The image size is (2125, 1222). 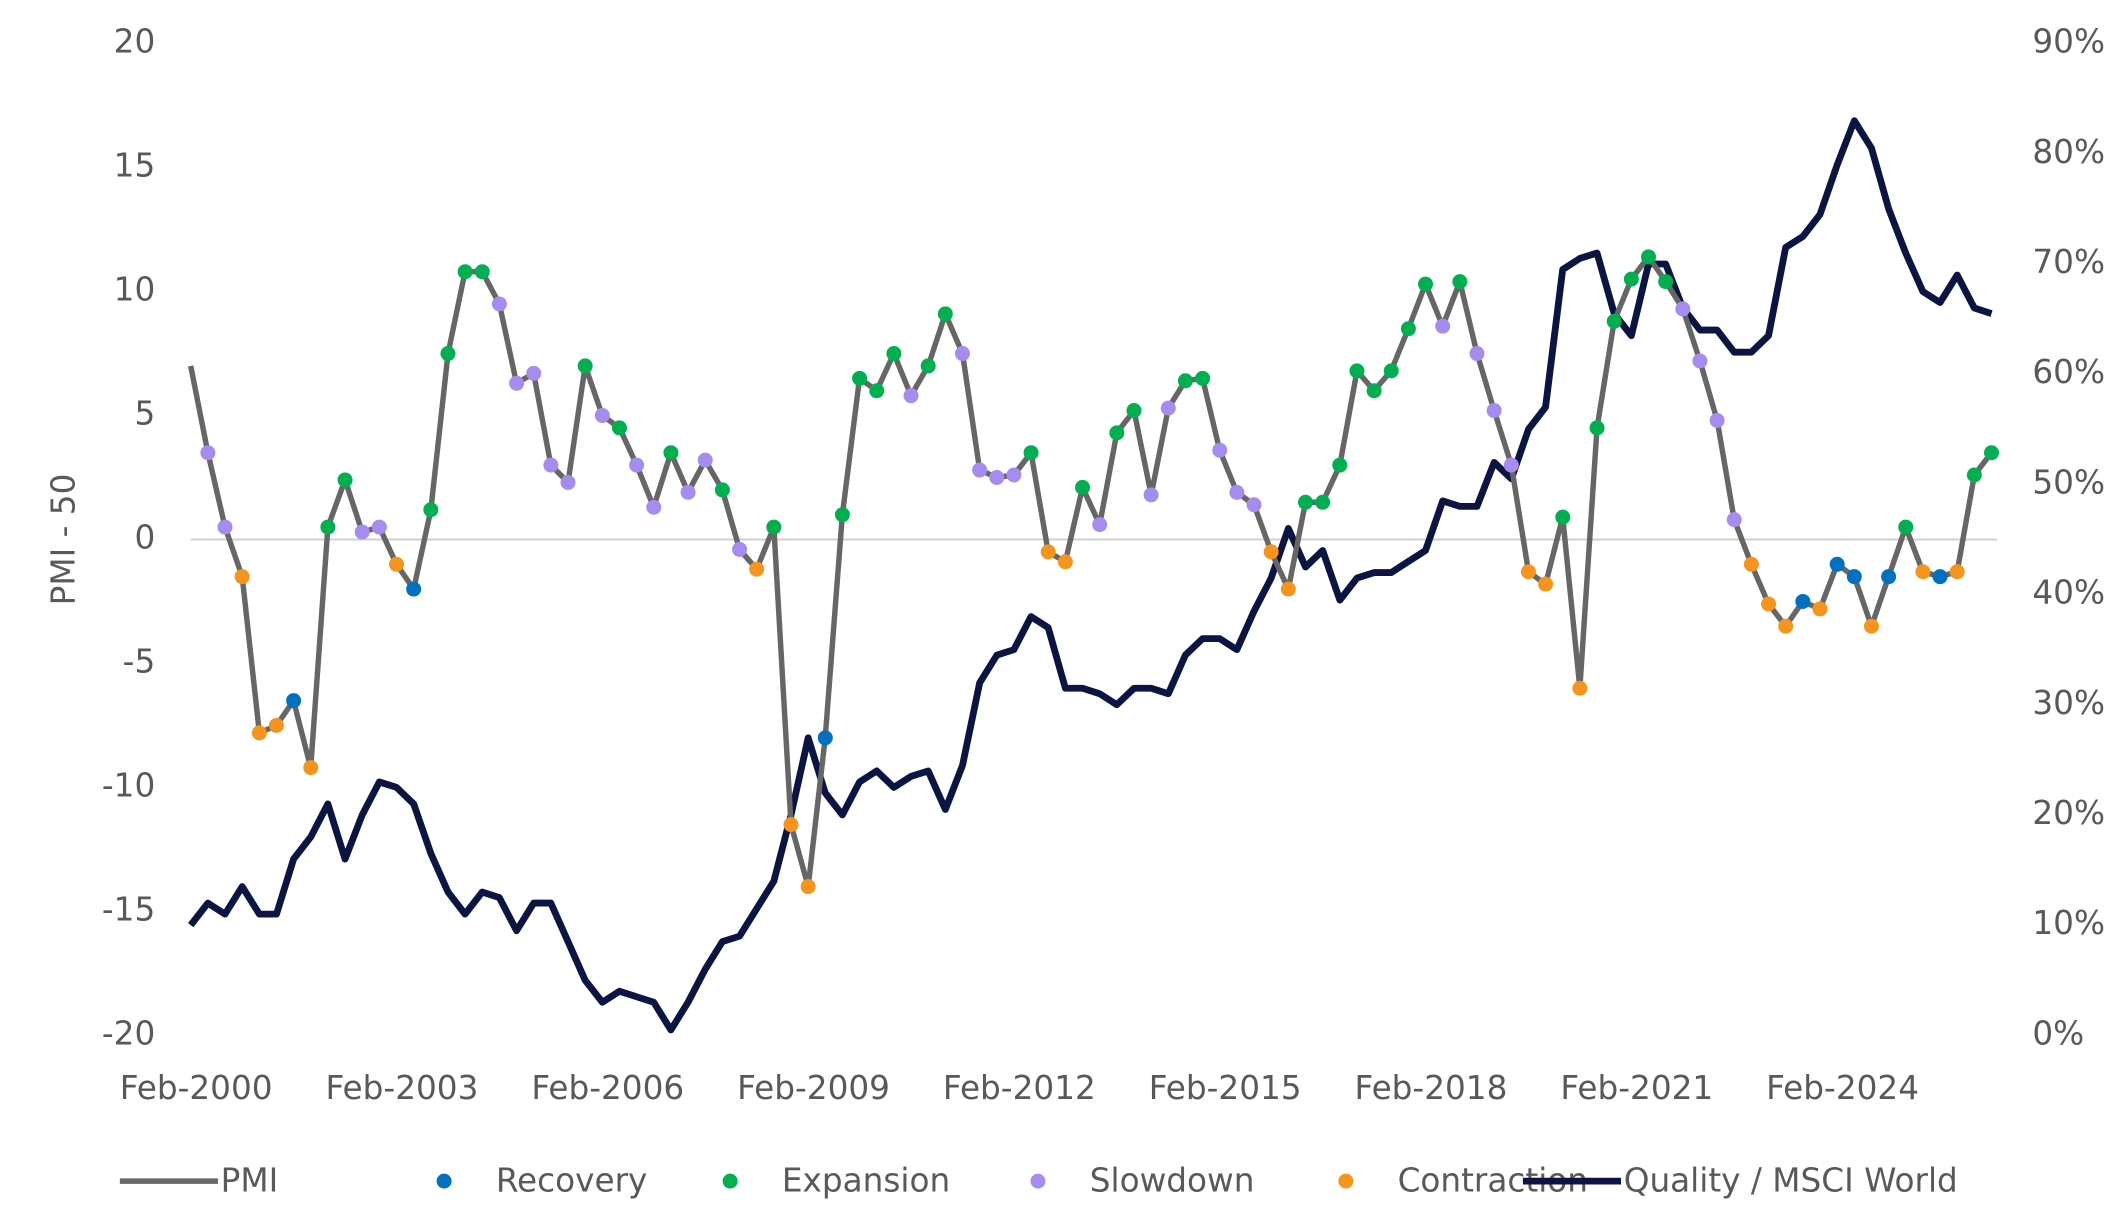 I want to click on y2-tick-label: 60%, so click(x=2068, y=372).